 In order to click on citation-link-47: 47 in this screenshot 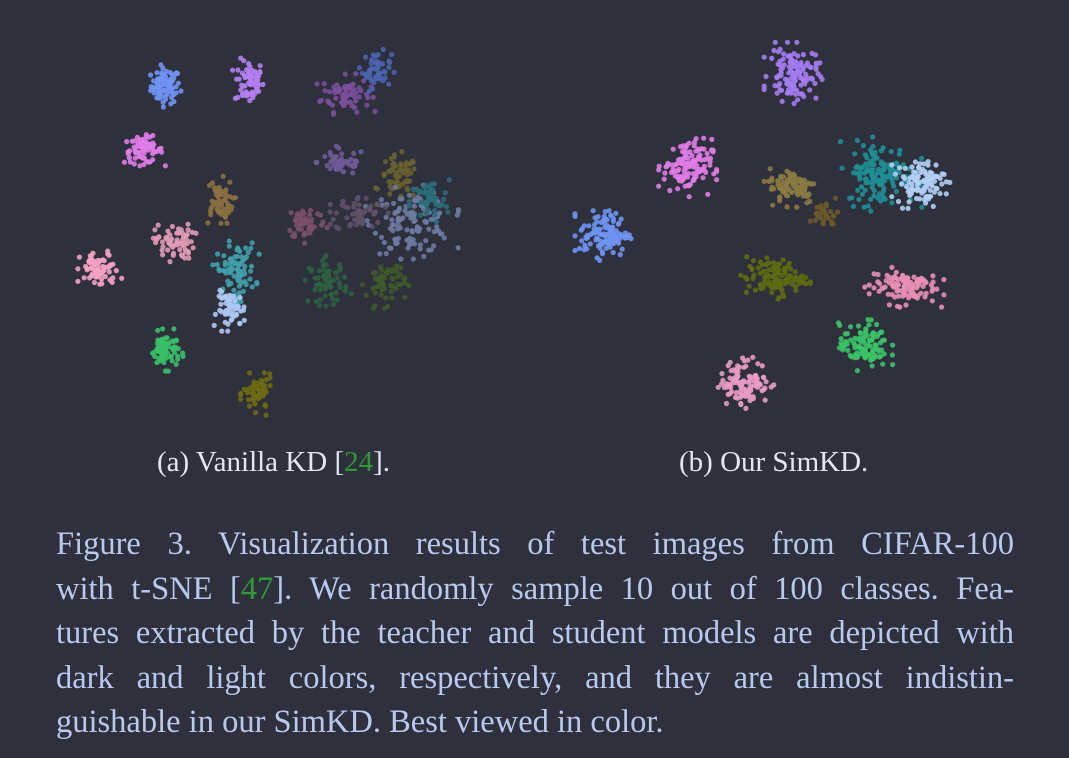, I will do `click(257, 588)`.